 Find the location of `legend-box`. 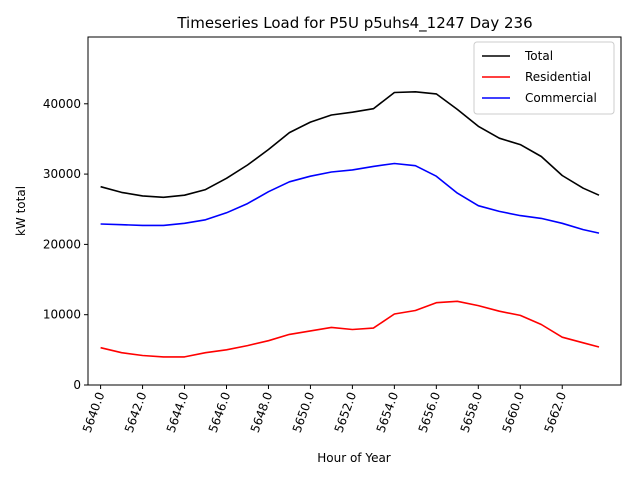

legend-box is located at coordinates (544, 78).